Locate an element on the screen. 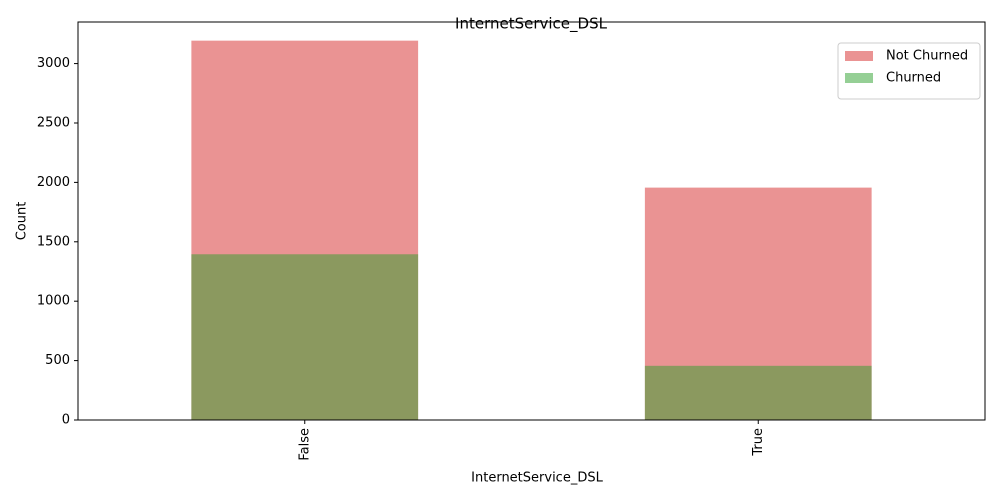 The image size is (1000, 500). legend-label: Not Churned is located at coordinates (927, 56).